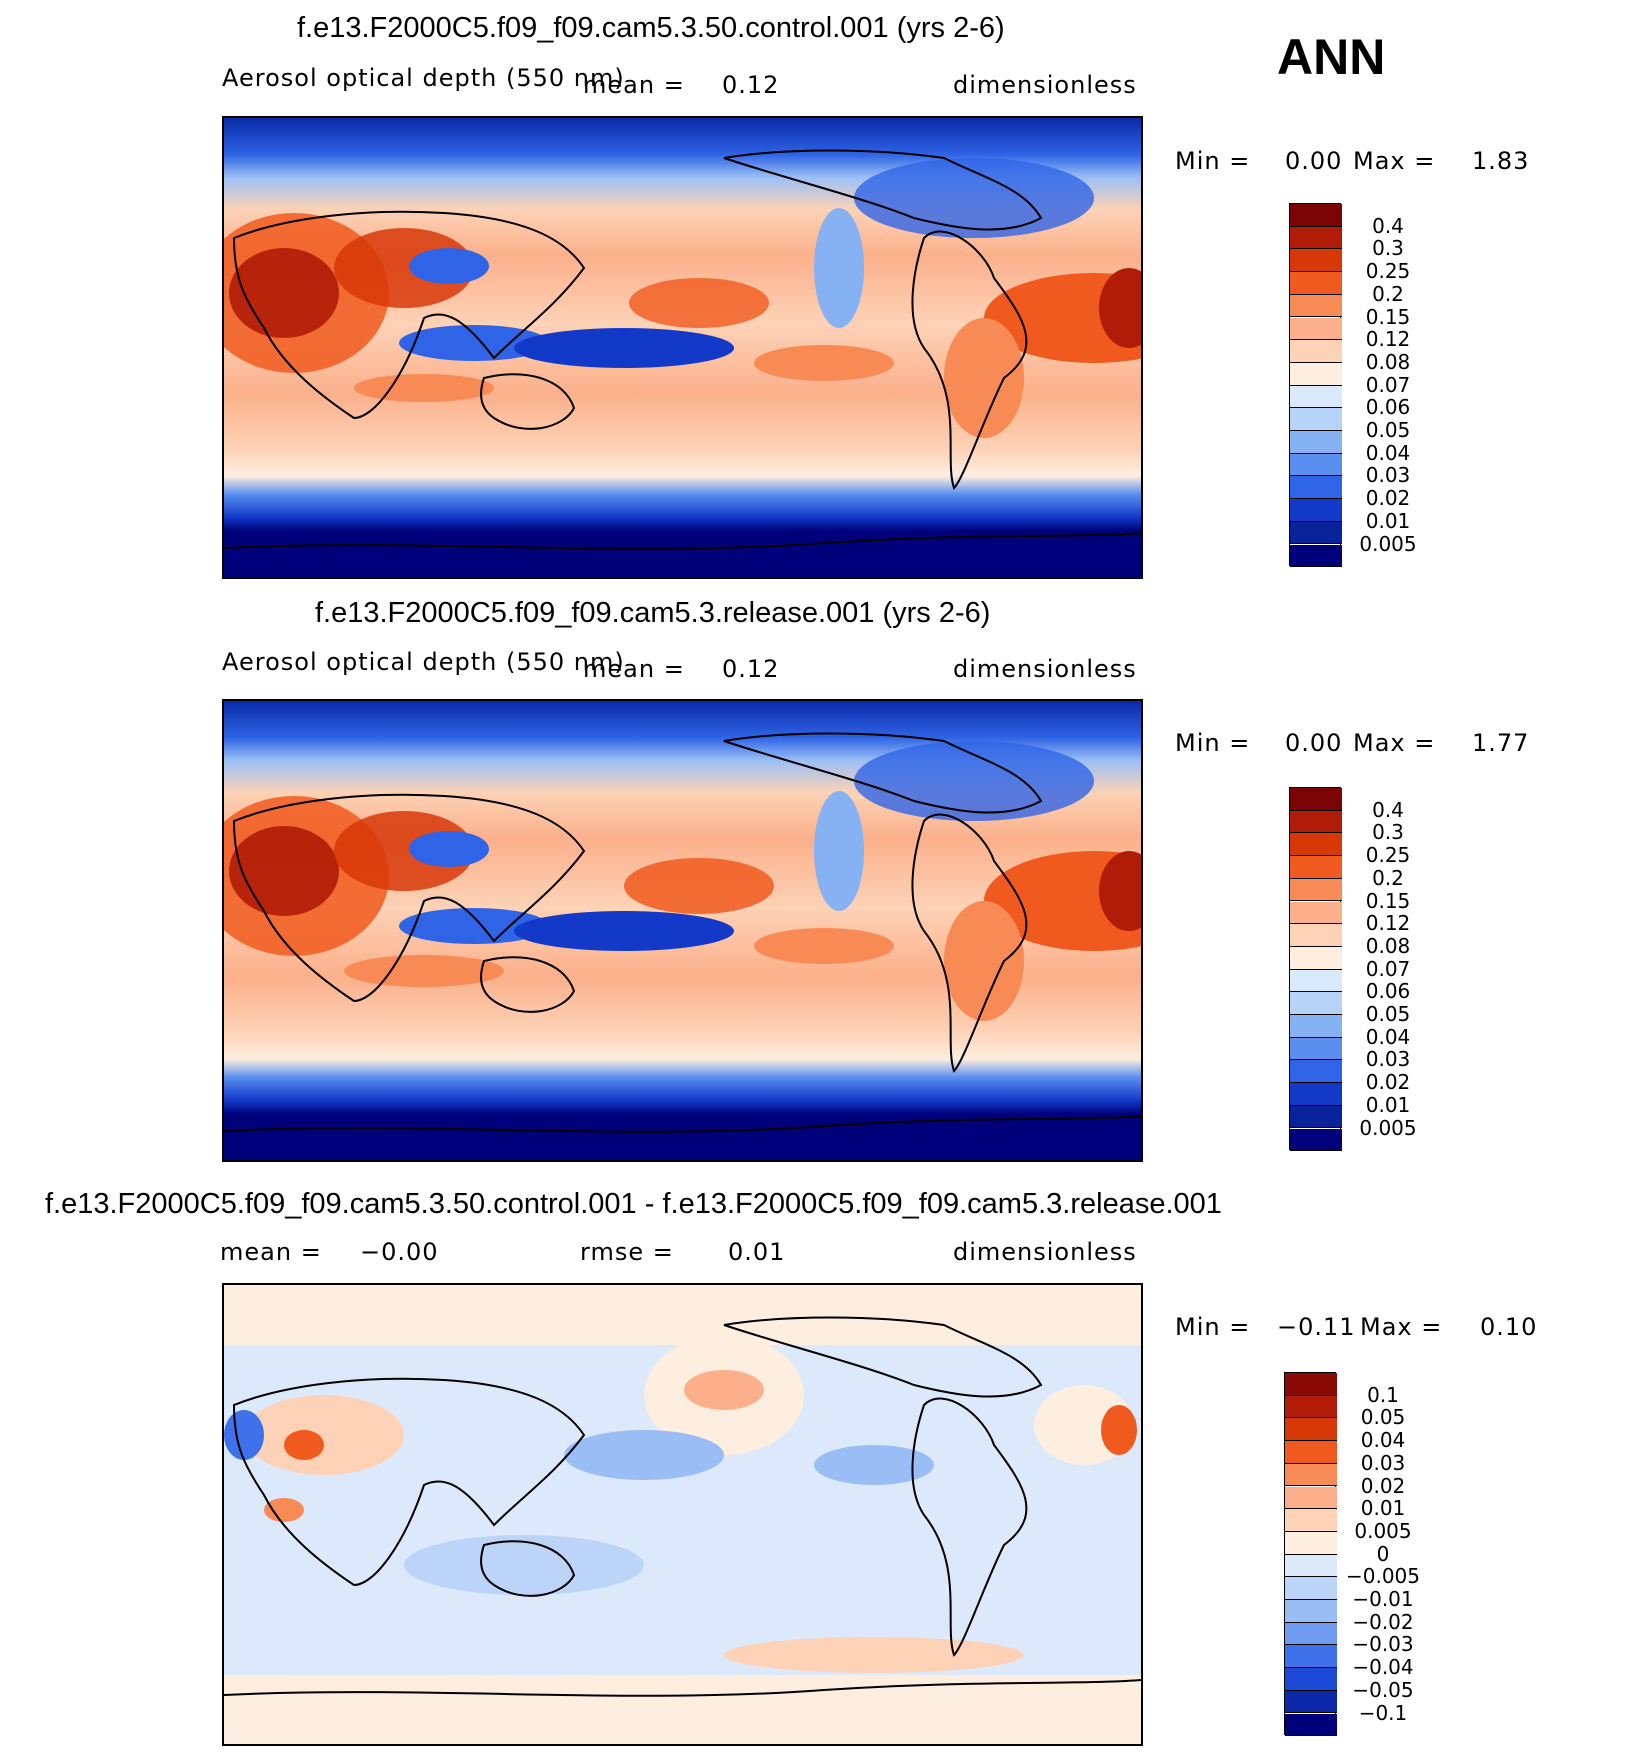 This screenshot has width=1652, height=1763. I want to click on panel2-max-value: 1.77, so click(1501, 743).